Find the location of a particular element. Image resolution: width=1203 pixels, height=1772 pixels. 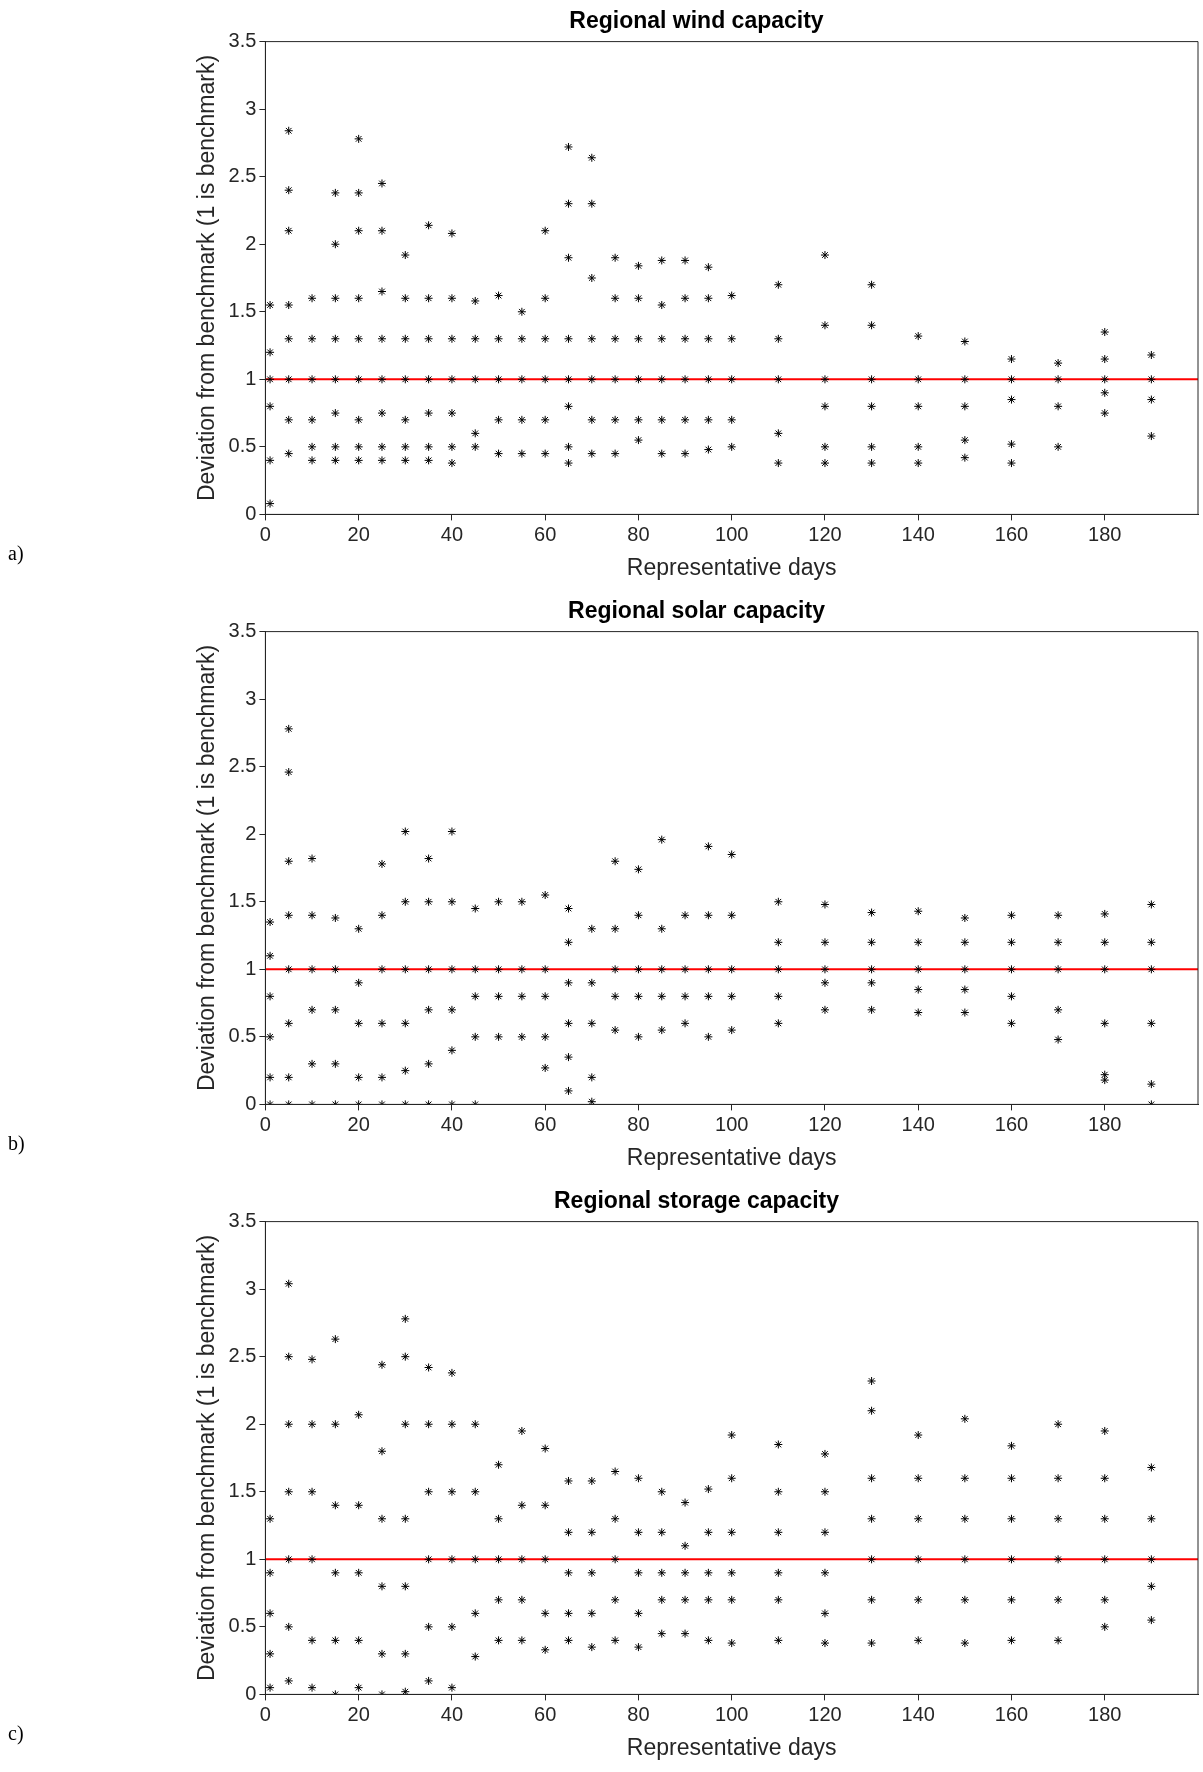

text: c) is located at coordinates (16, 1733).